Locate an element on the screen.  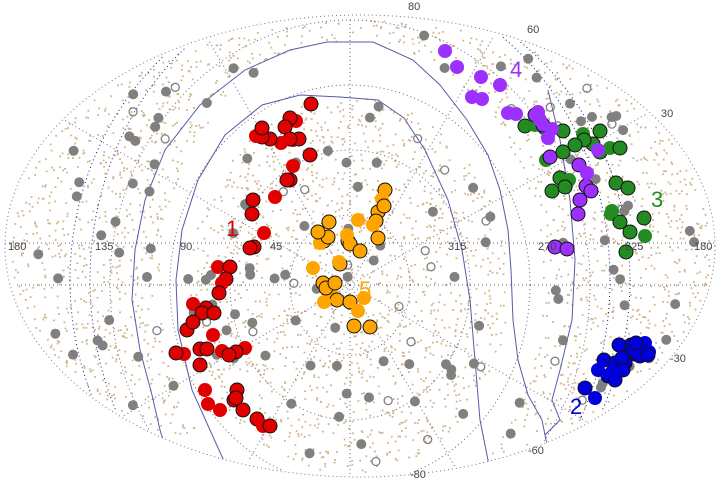
group-2-source is located at coordinates (585, 388).